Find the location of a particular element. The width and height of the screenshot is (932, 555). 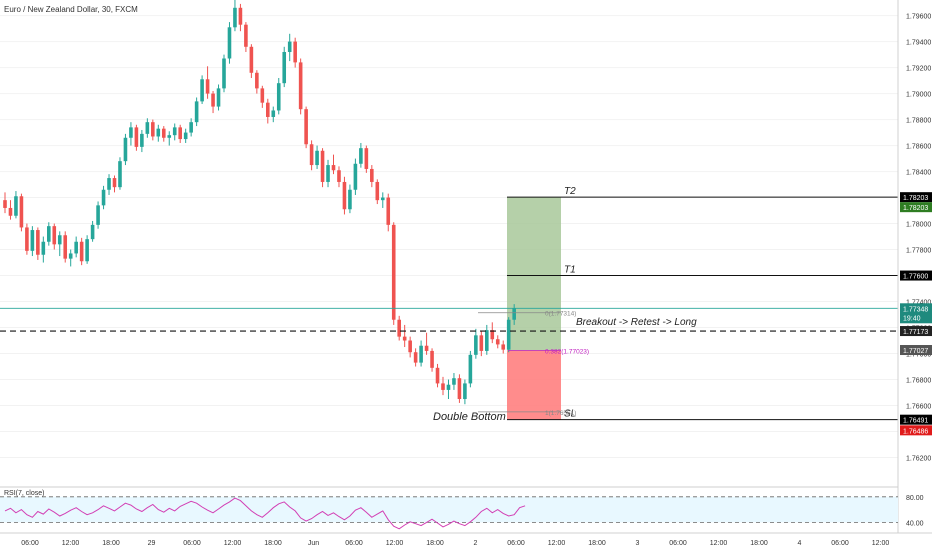

current-price-tag-text: 1.77348 is located at coordinates (915, 309).